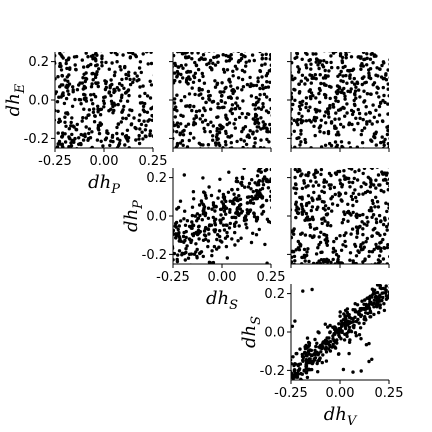  Describe the element at coordinates (338, 102) in the screenshot. I see `panel-V-vs-E` at that location.